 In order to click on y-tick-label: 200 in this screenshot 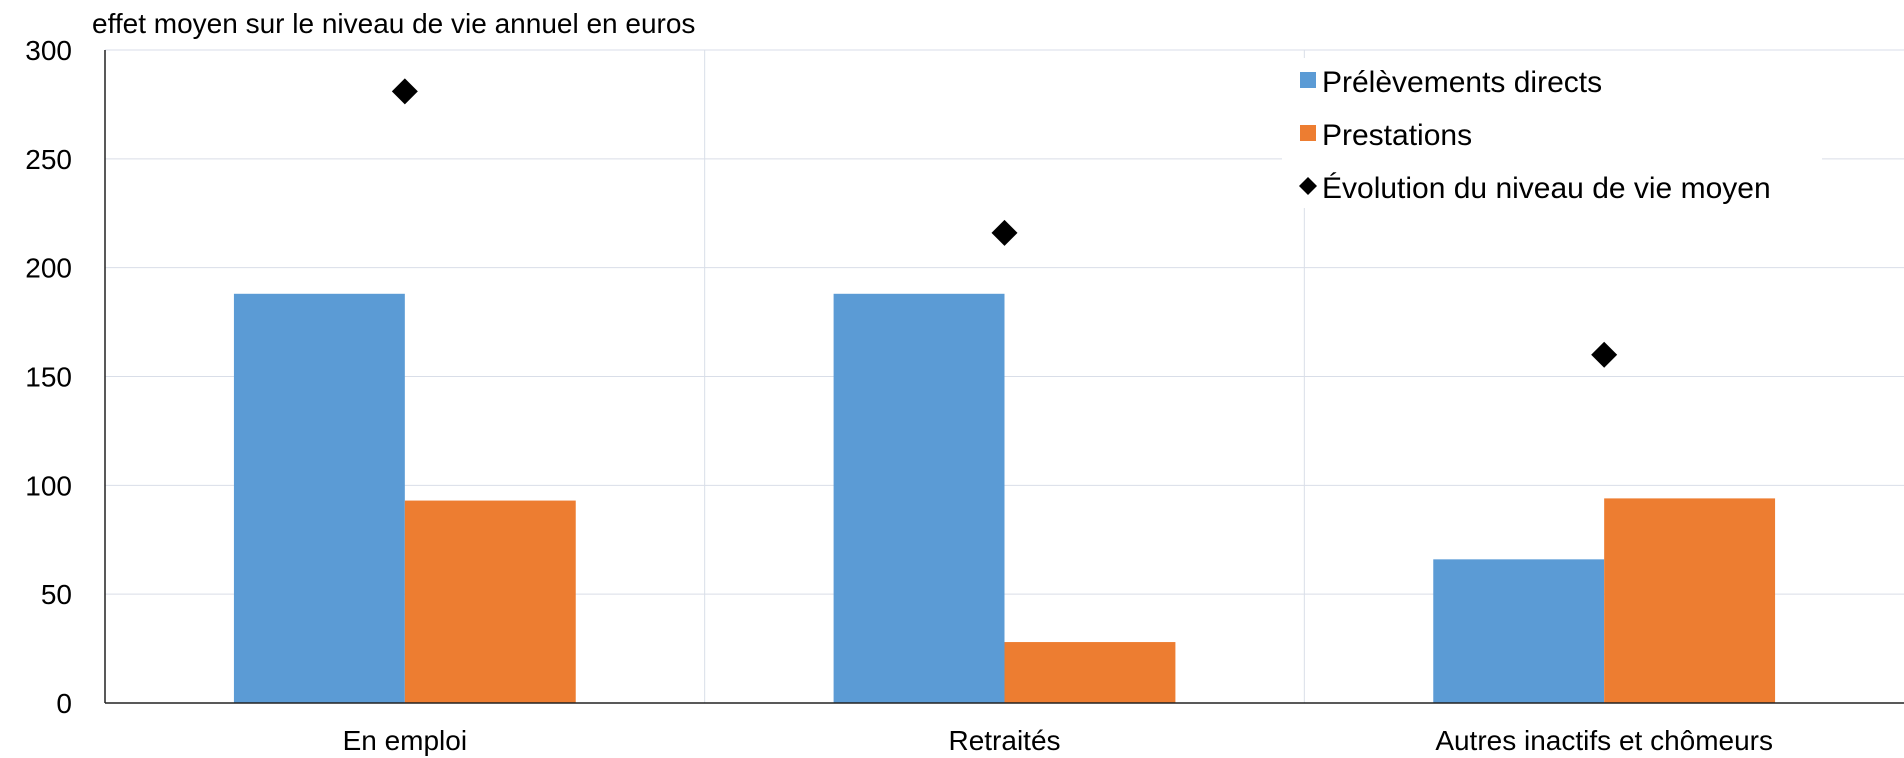, I will do `click(48, 268)`.